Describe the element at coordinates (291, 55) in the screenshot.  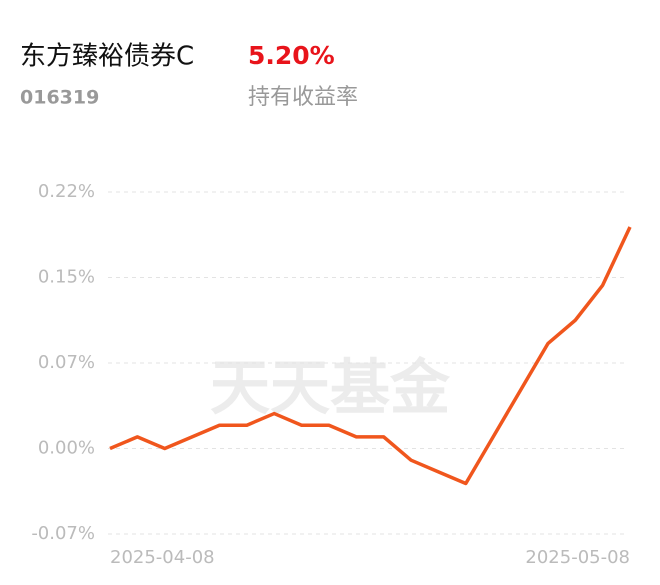
I see `return-value: 5.20%` at that location.